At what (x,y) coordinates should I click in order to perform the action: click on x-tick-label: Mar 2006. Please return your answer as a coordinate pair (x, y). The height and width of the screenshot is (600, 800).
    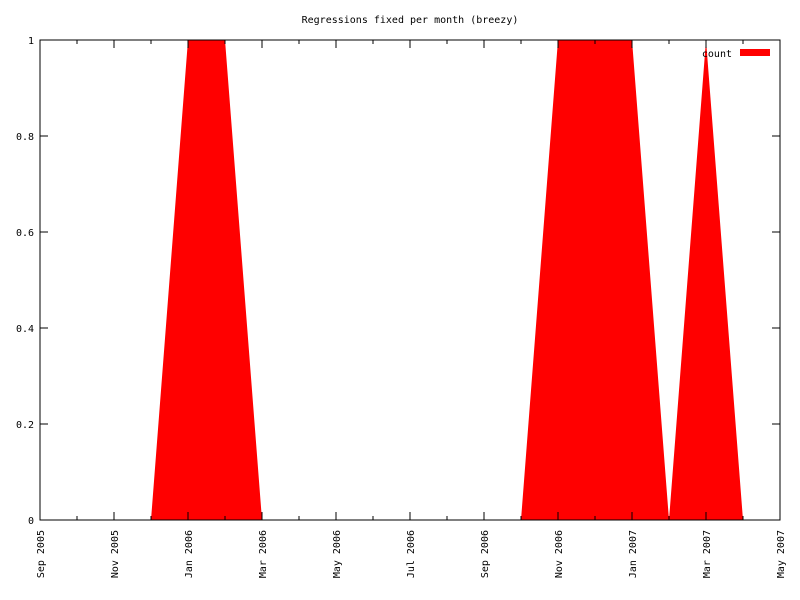
    Looking at the image, I should click on (263, 554).